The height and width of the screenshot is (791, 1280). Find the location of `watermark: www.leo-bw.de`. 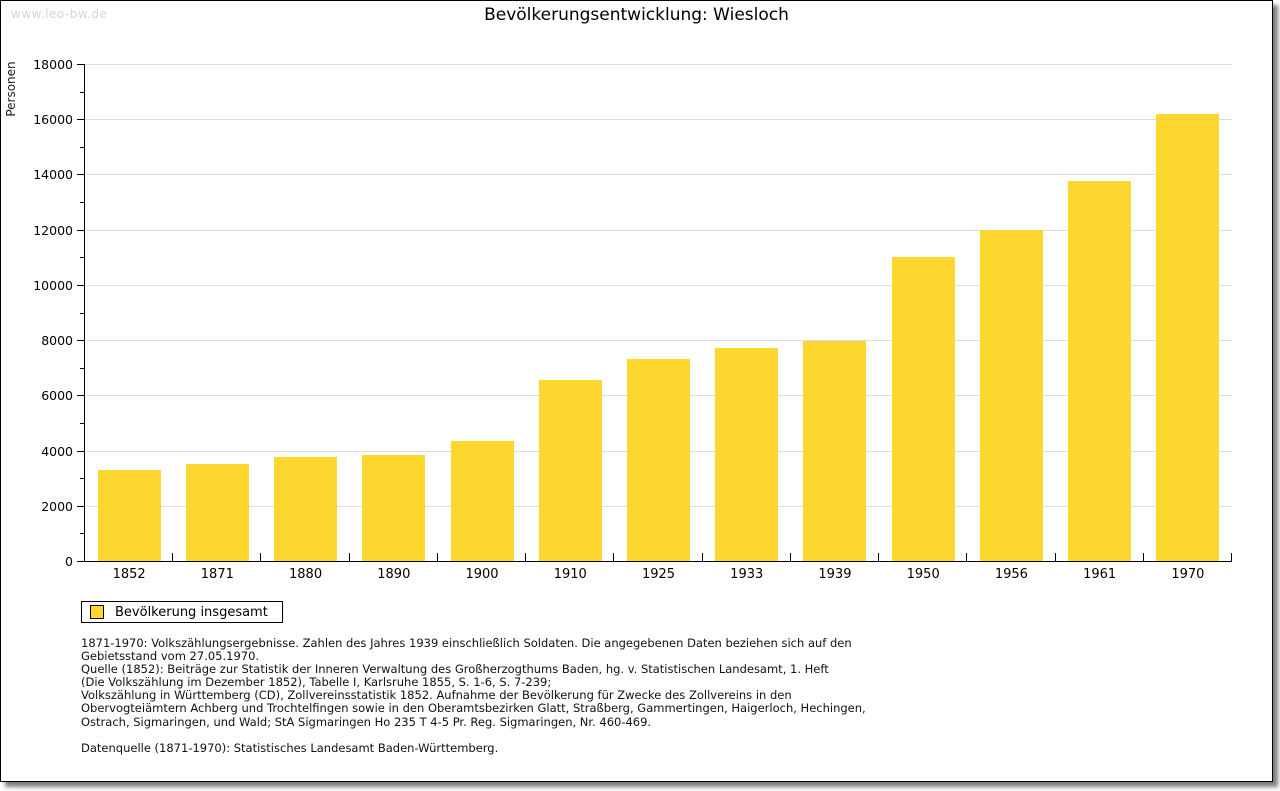

watermark: www.leo-bw.de is located at coordinates (59, 14).